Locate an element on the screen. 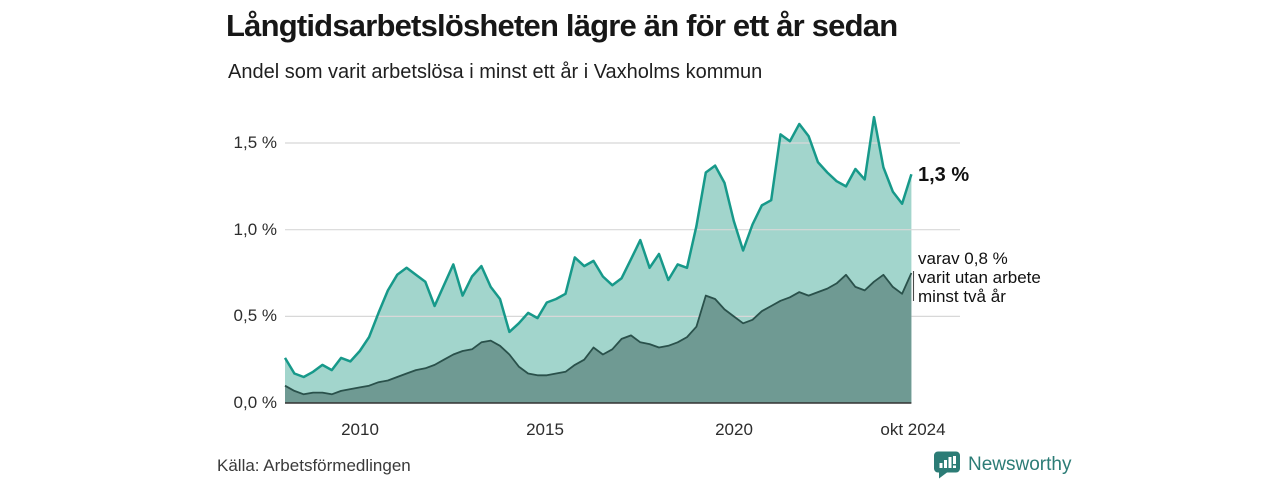  source-attribution: Källa: Arbetsförmedlingen is located at coordinates (314, 465).